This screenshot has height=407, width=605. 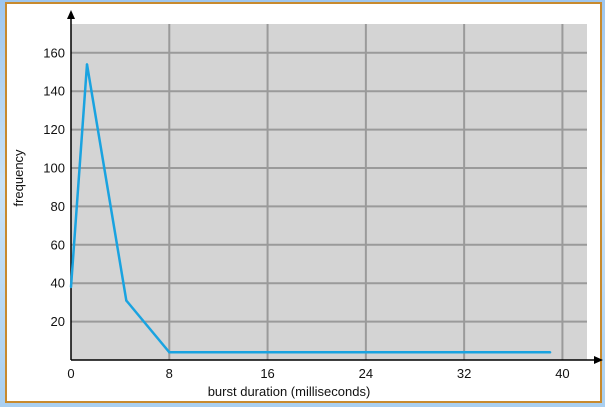 What do you see at coordinates (70, 373) in the screenshot?
I see `x-tick-label: 0` at bounding box center [70, 373].